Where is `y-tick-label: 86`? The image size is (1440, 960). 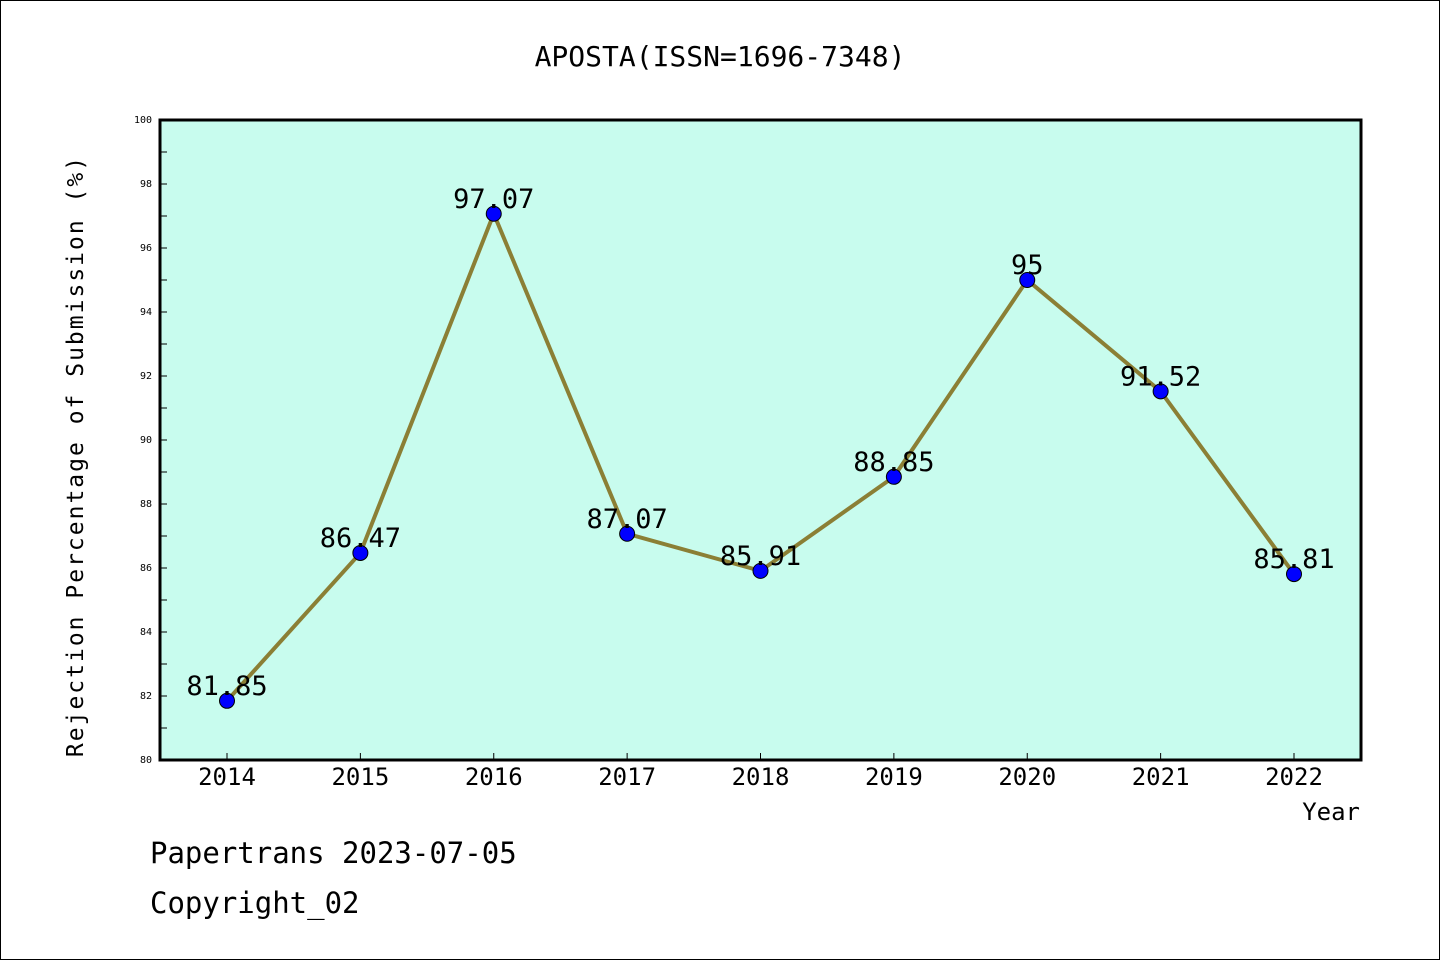
y-tick-label: 86 is located at coordinates (146, 568).